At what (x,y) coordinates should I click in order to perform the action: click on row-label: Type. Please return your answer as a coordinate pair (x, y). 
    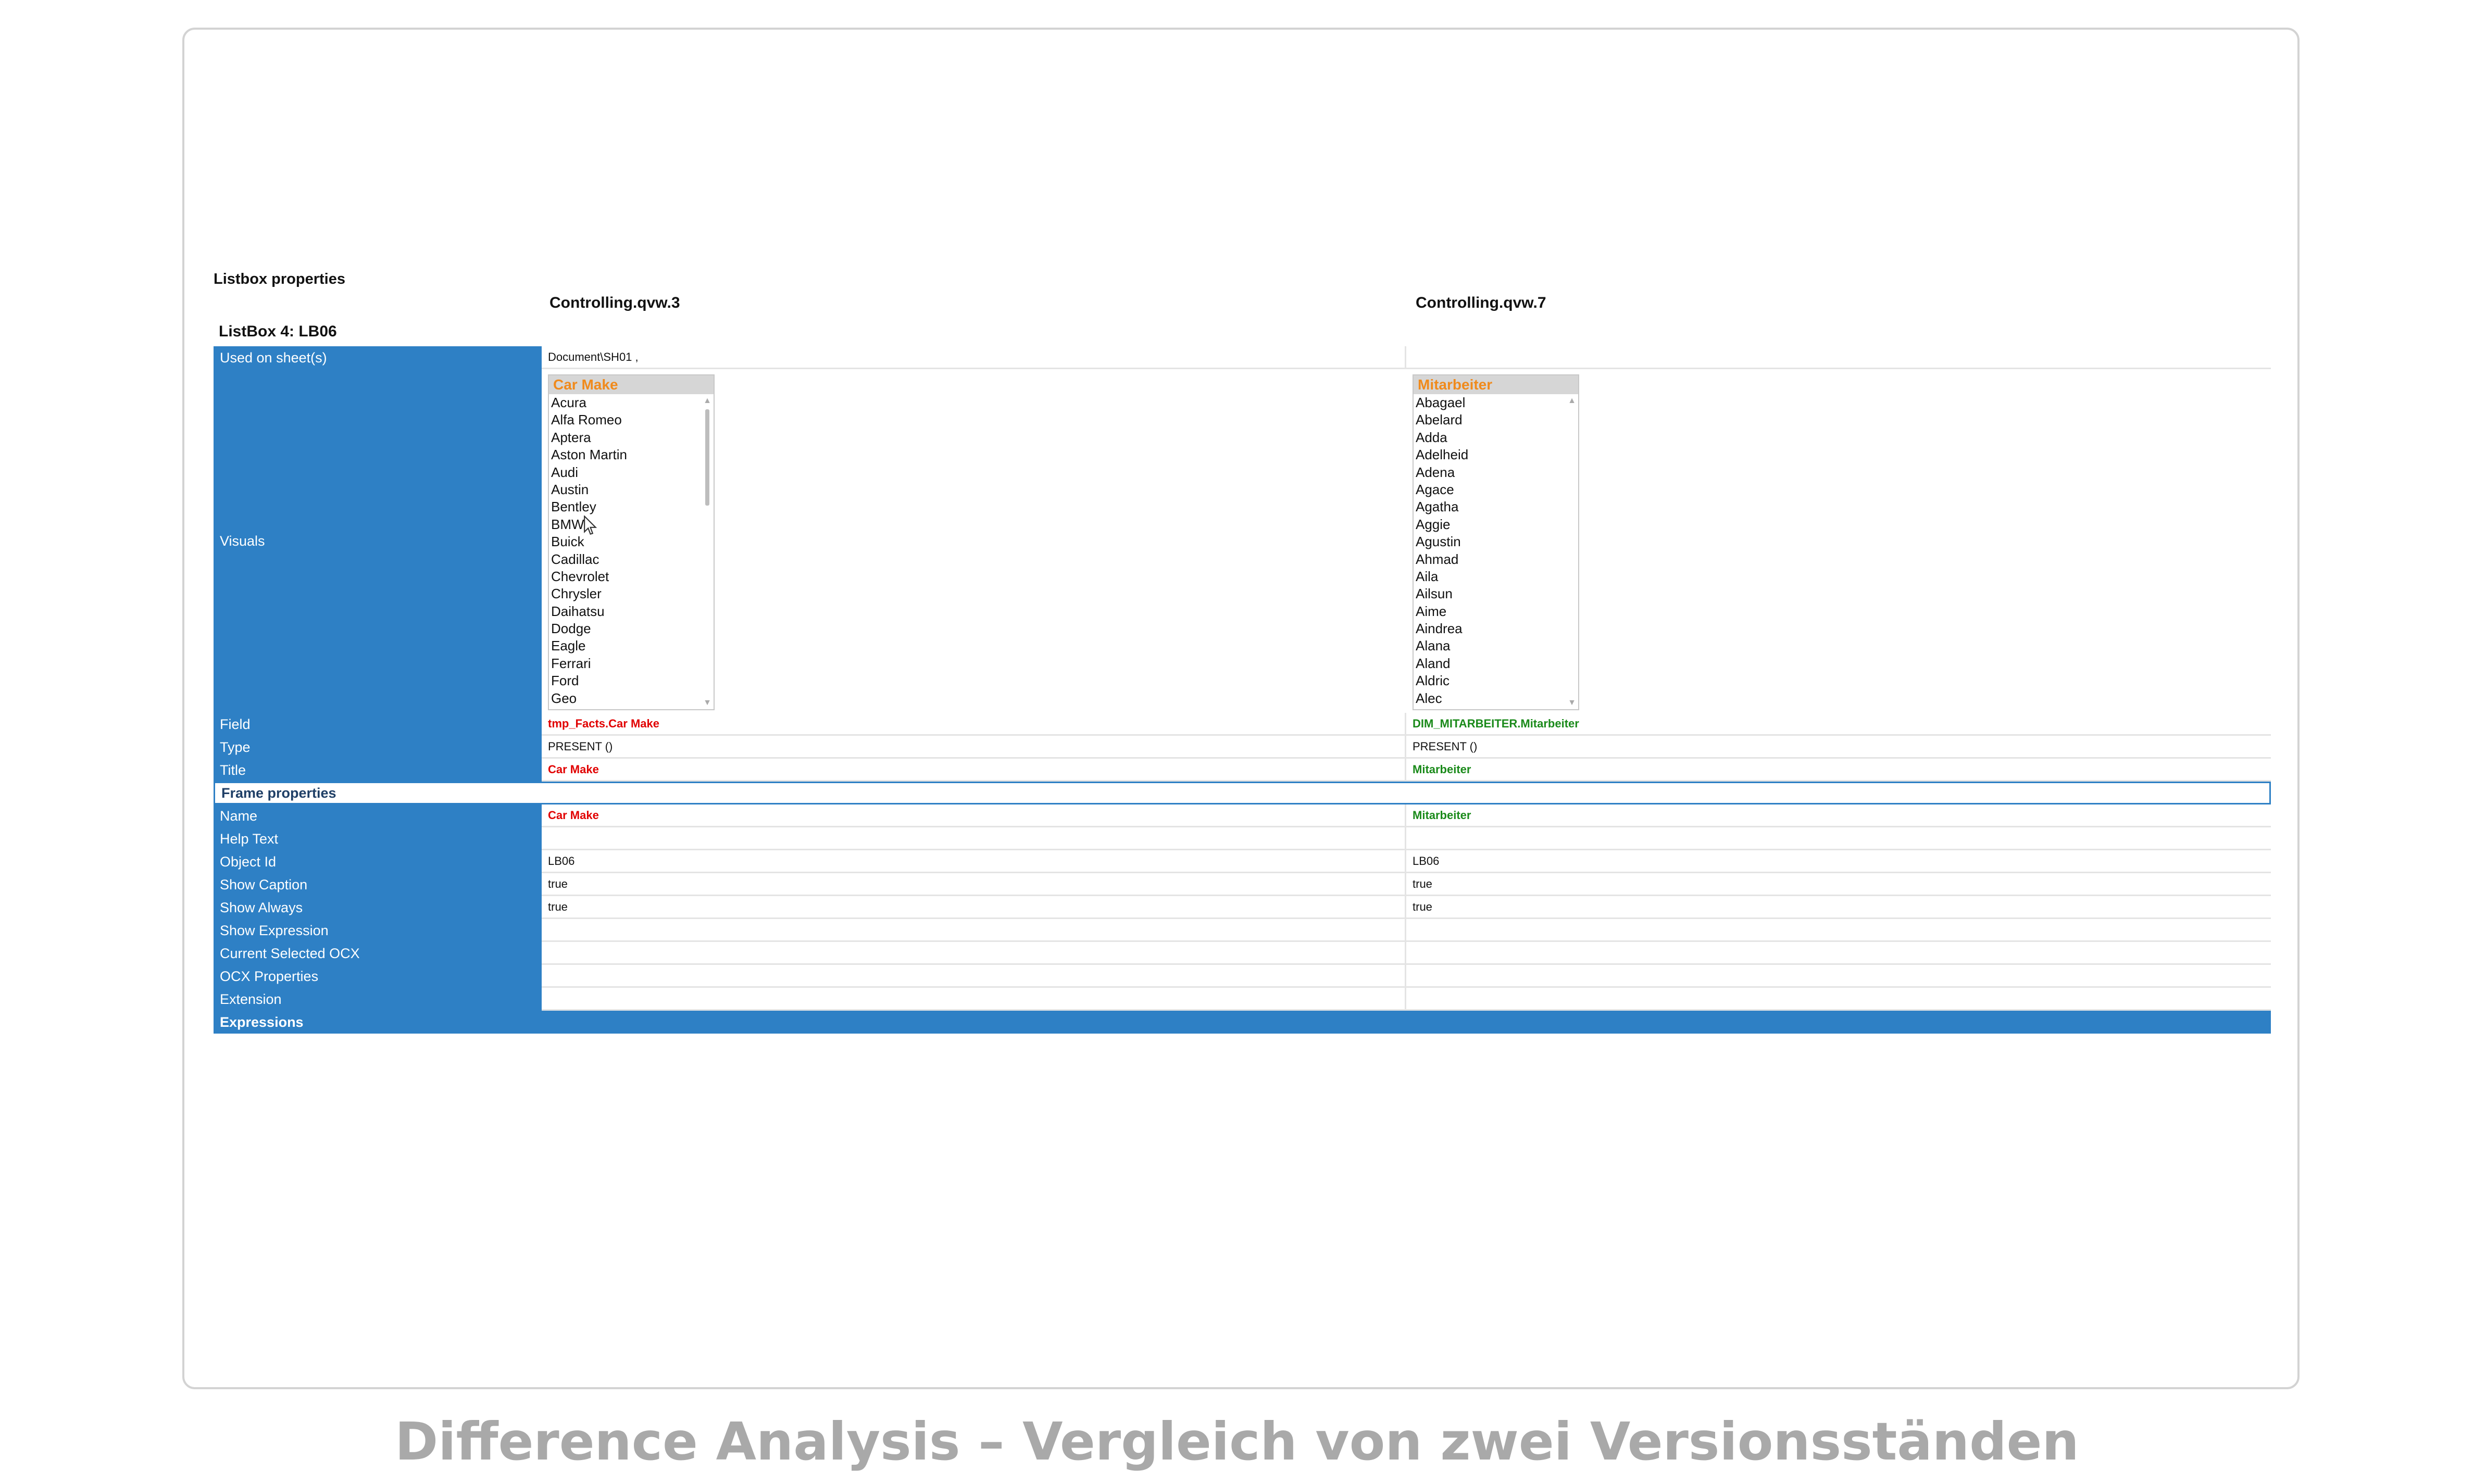
    Looking at the image, I should click on (378, 747).